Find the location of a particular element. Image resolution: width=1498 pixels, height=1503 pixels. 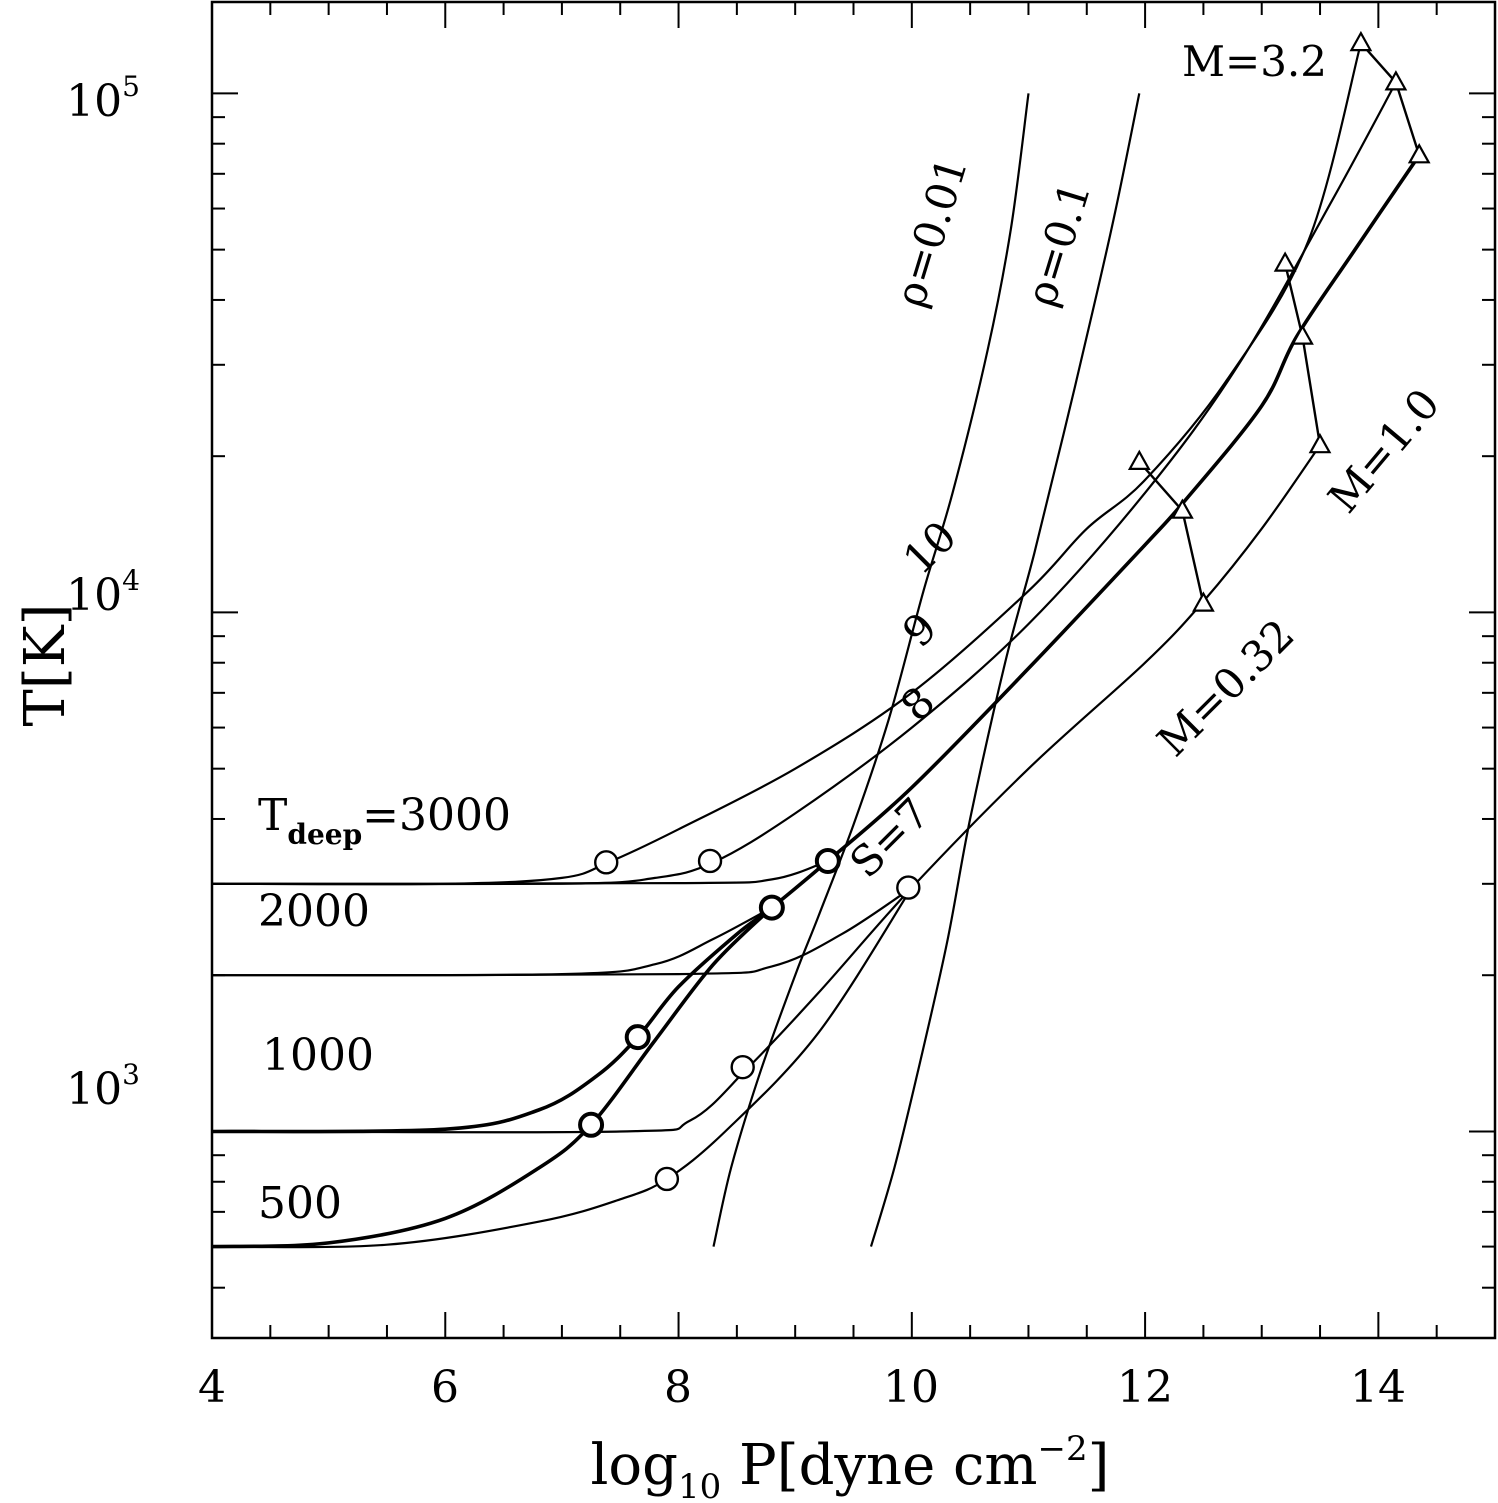

mass-connectors-group is located at coordinates (1279, 323).